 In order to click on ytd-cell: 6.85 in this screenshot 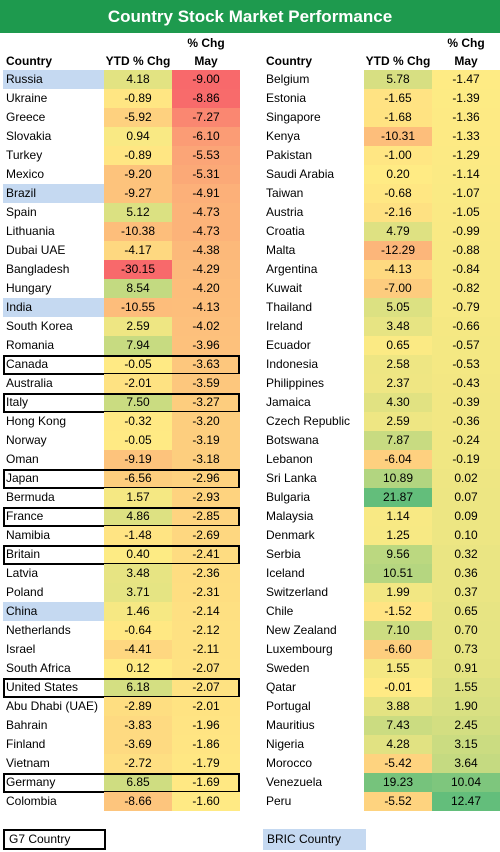, I will do `click(138, 782)`.